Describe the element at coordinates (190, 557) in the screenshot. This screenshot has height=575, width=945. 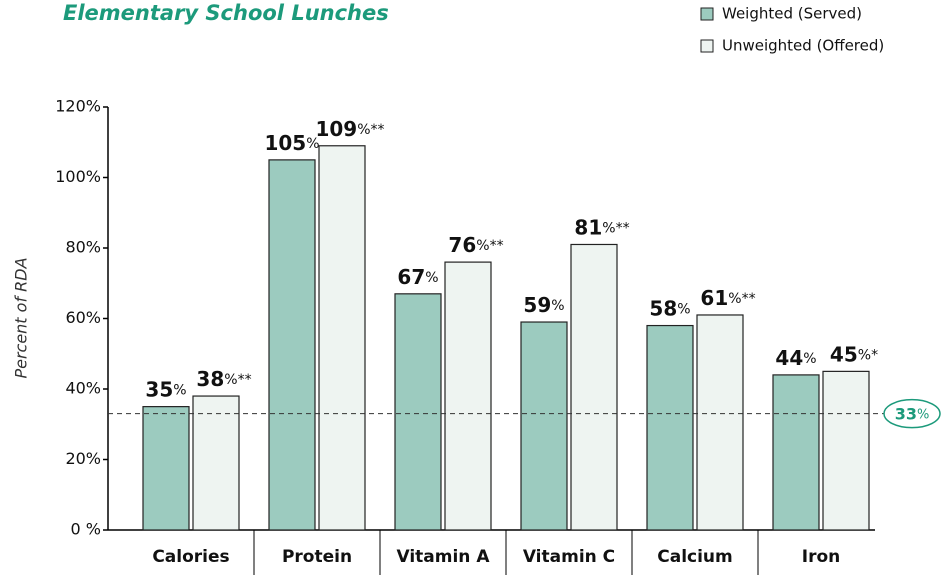
I see `x-tick-label: Calories` at that location.